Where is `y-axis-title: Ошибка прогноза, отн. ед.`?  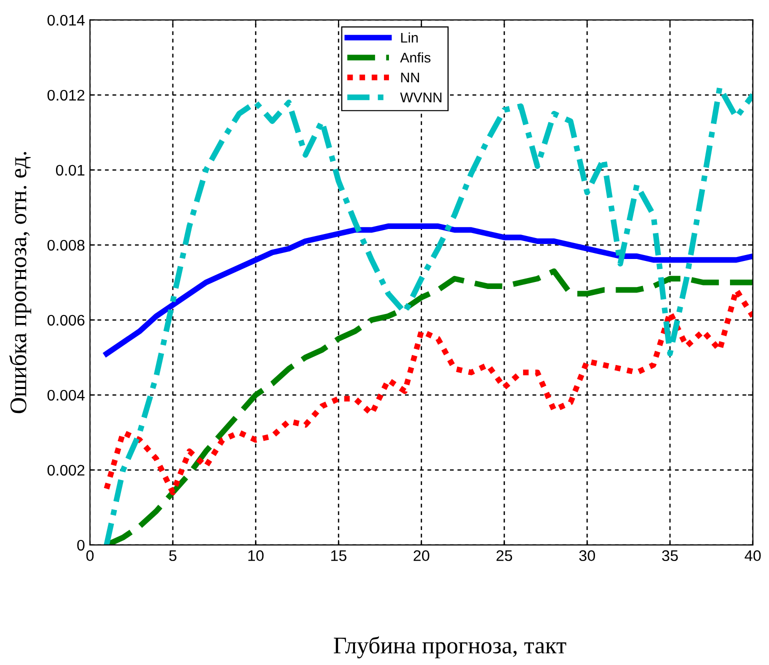
y-axis-title: Ошибка прогноза, отн. ед. is located at coordinates (20, 283).